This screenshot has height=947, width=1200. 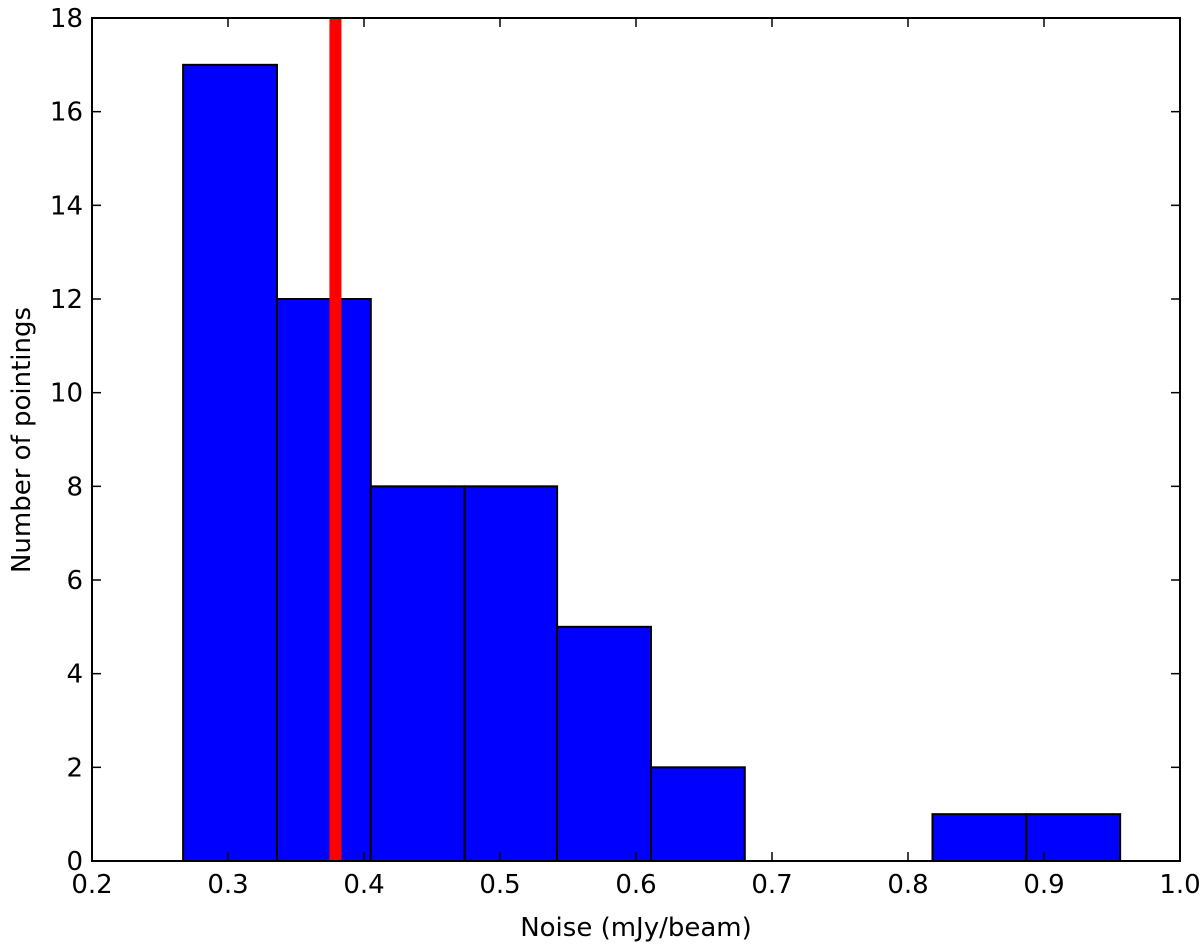 What do you see at coordinates (66, 394) in the screenshot?
I see `y-tick-label: 10` at bounding box center [66, 394].